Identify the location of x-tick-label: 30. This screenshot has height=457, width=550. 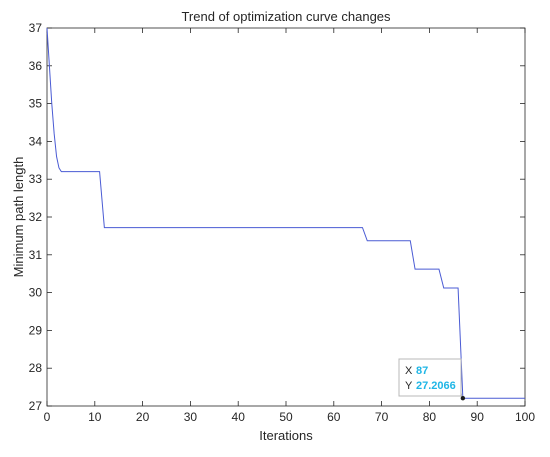
(191, 417).